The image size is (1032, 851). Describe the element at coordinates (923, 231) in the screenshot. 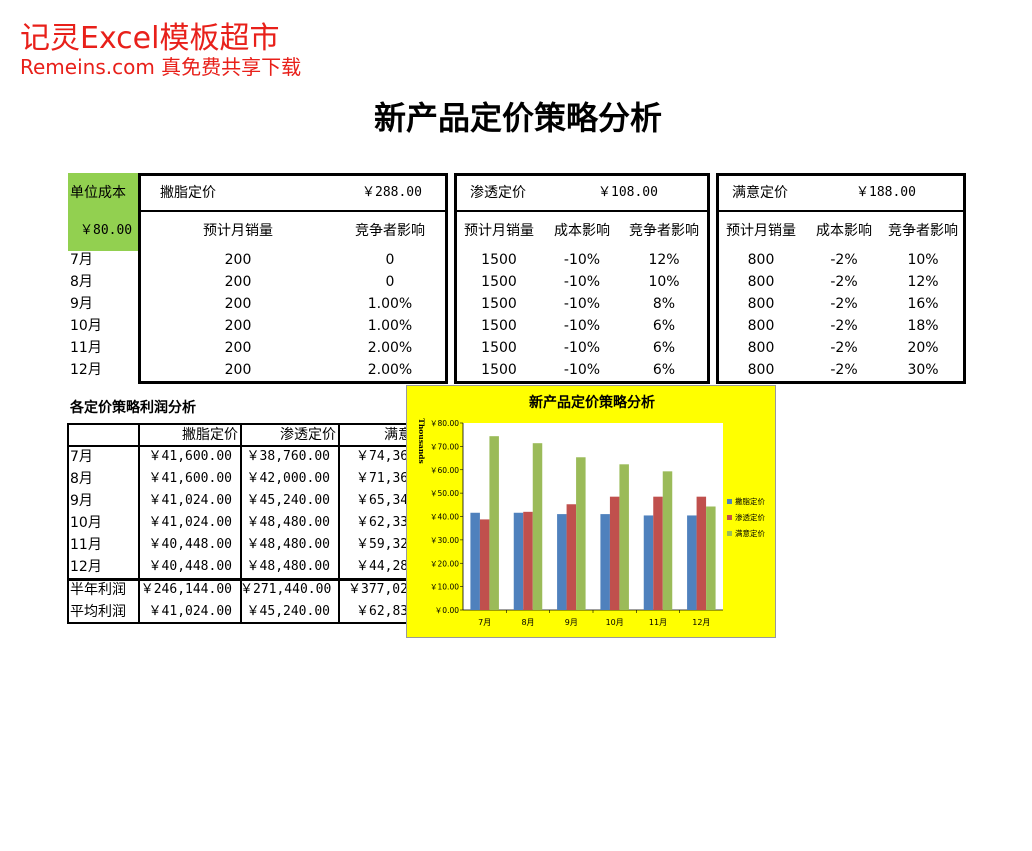

I see `satisfaction-col-comp: 竞争者影响` at that location.